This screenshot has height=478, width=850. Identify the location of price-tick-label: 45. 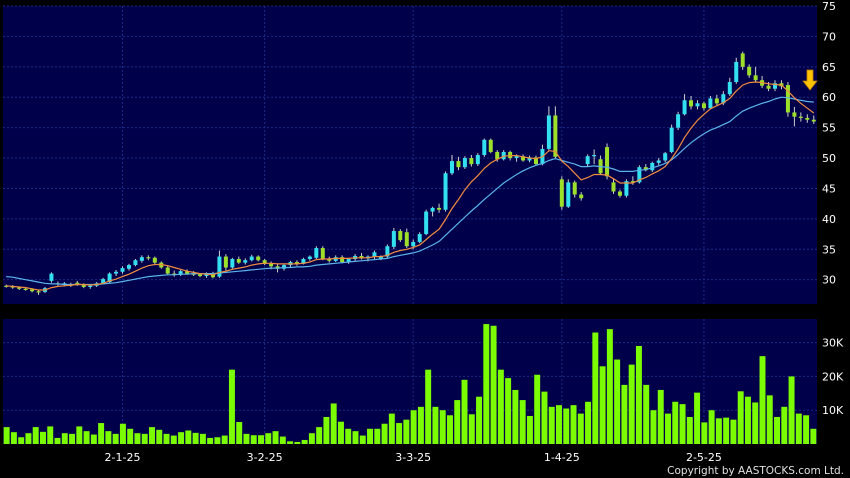
(829, 188).